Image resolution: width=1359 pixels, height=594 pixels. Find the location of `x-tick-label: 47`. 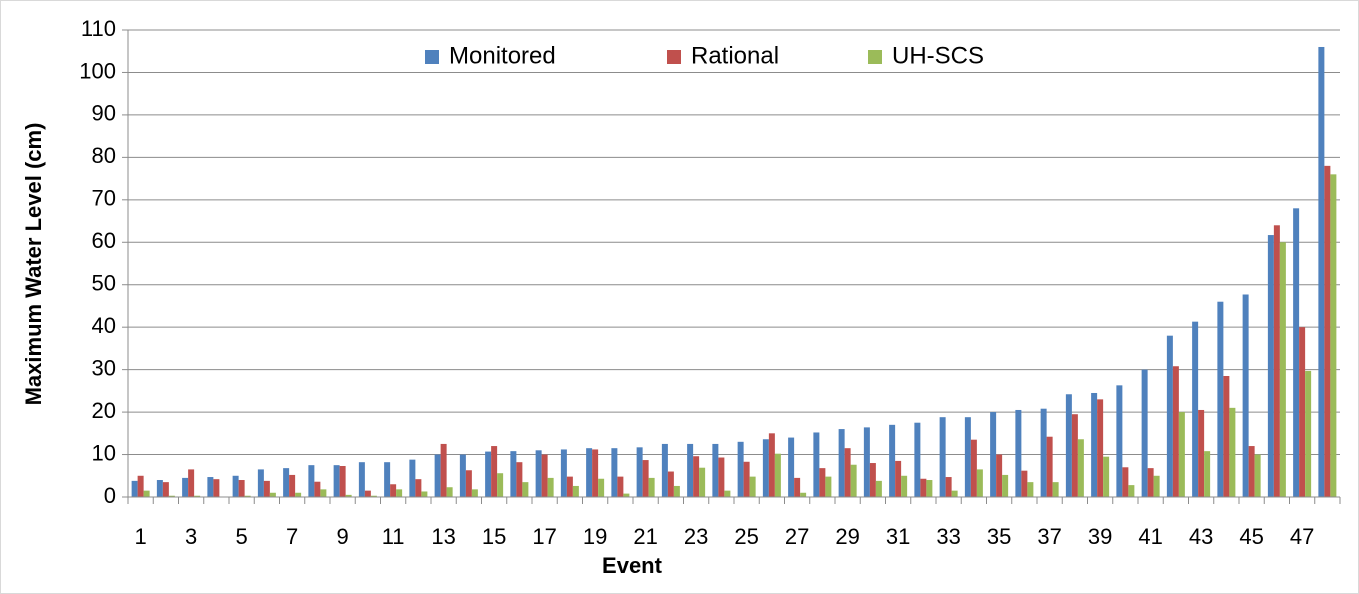

x-tick-label: 47 is located at coordinates (1302, 536).